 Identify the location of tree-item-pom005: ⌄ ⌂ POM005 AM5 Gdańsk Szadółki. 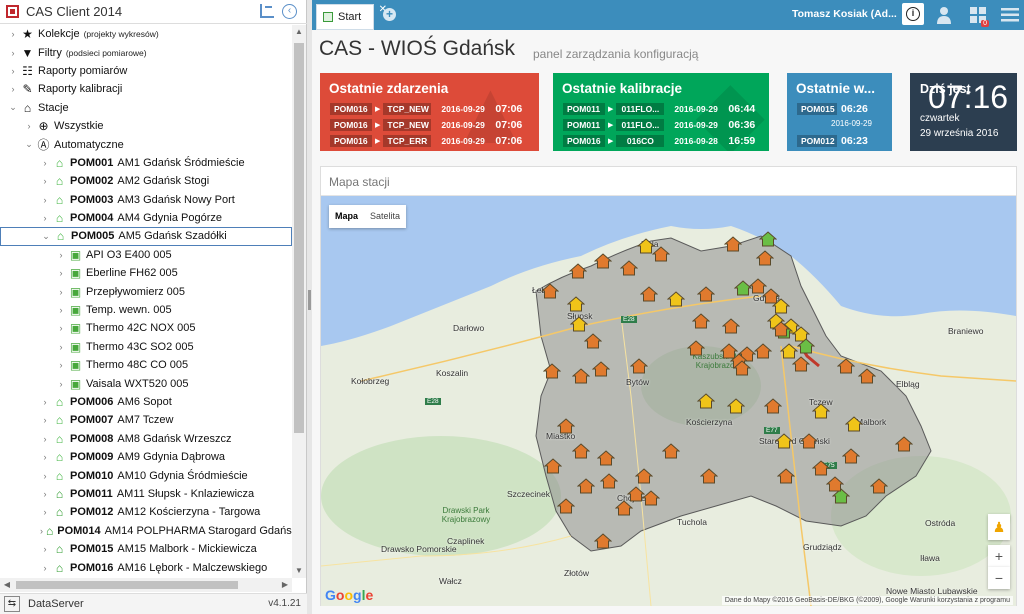
(146, 236).